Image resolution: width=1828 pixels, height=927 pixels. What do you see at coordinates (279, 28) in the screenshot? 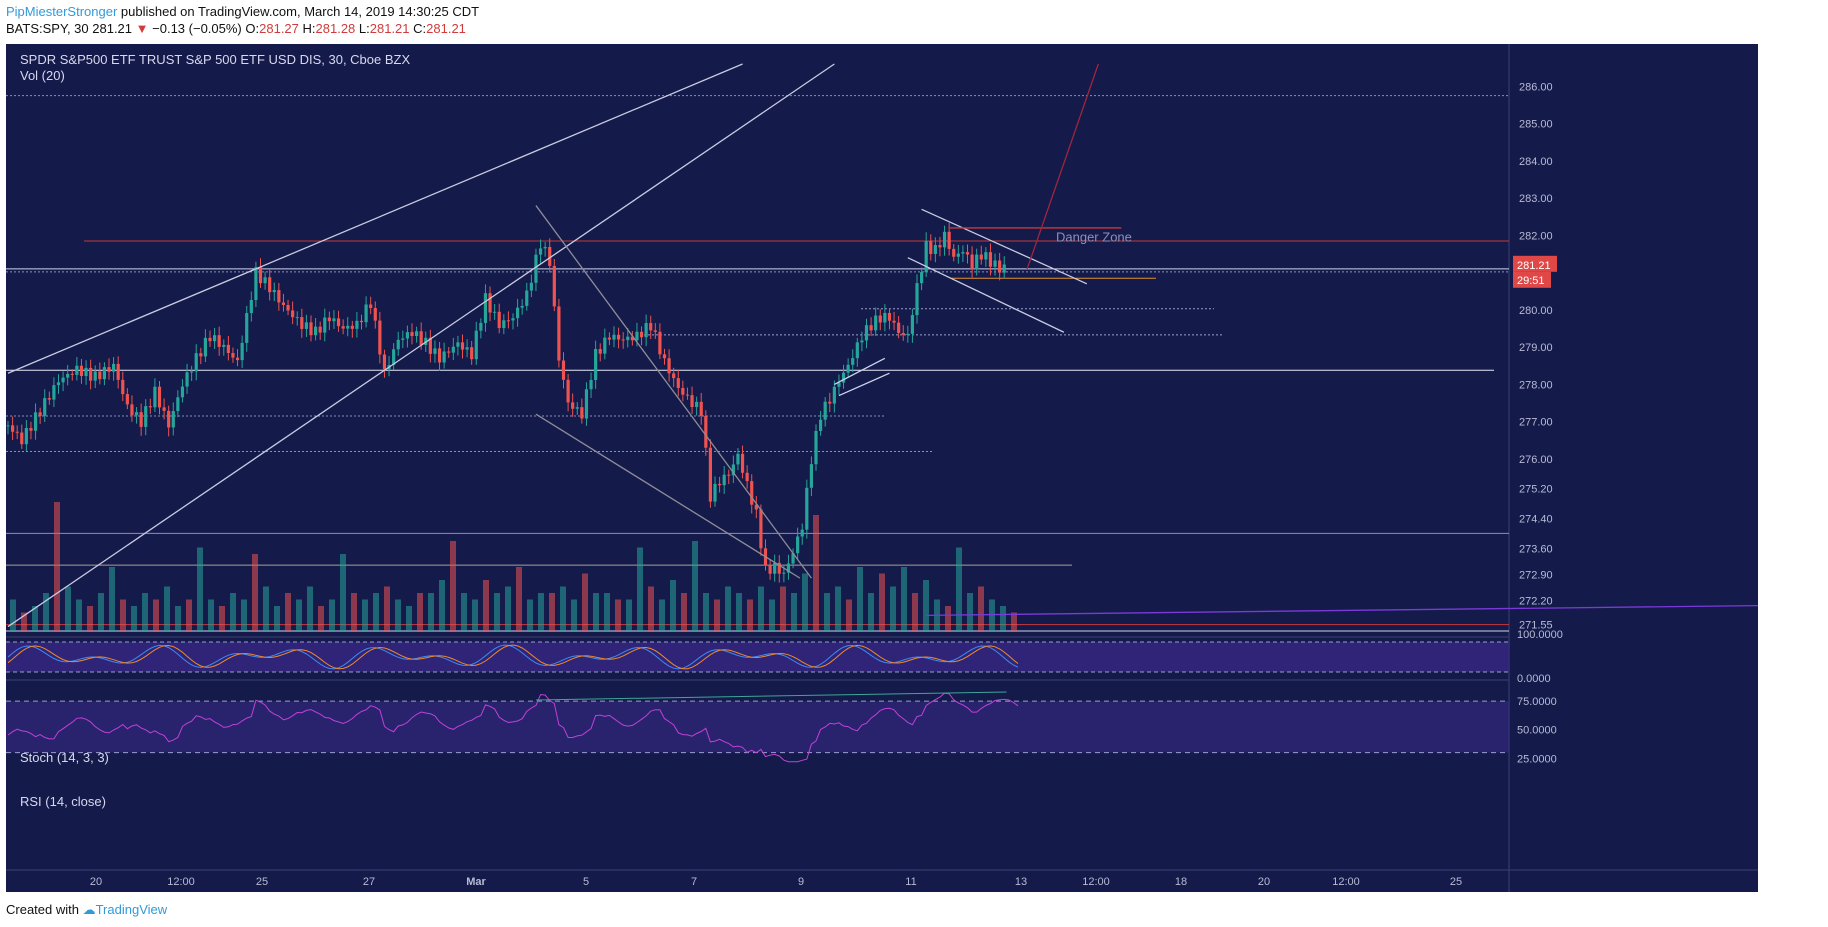
I see `open-value: 281.27` at bounding box center [279, 28].